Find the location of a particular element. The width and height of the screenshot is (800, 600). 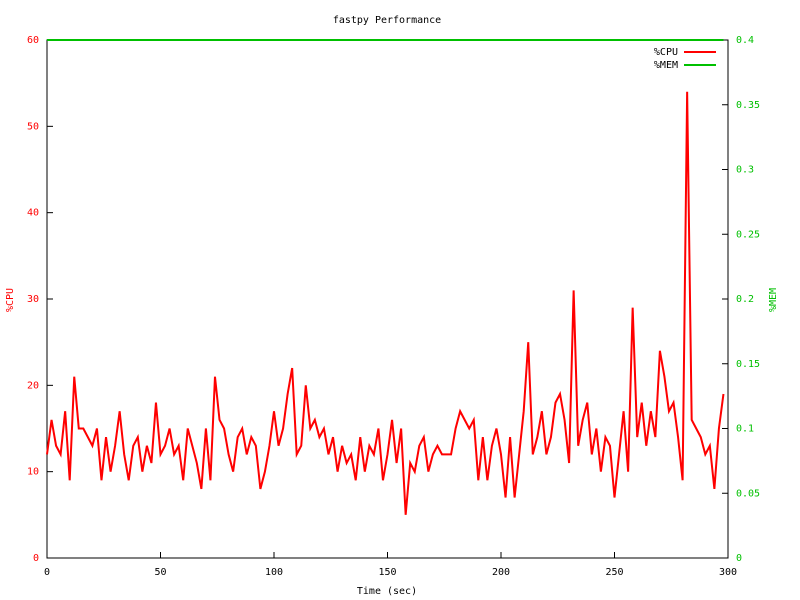

legend-label: %MEM is located at coordinates (666, 65).